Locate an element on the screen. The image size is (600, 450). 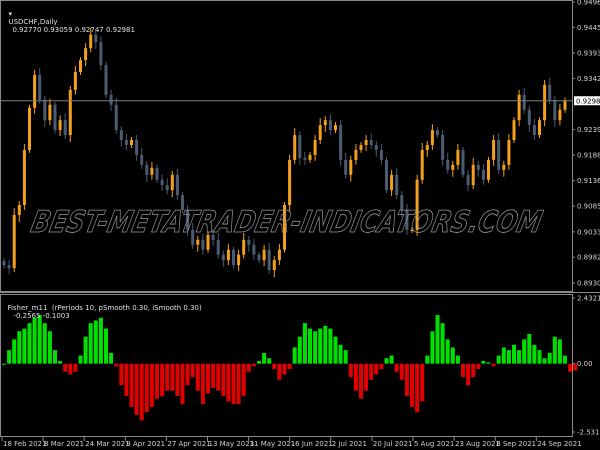
date-tick-label: 24 Sep 2021 is located at coordinates (559, 444).